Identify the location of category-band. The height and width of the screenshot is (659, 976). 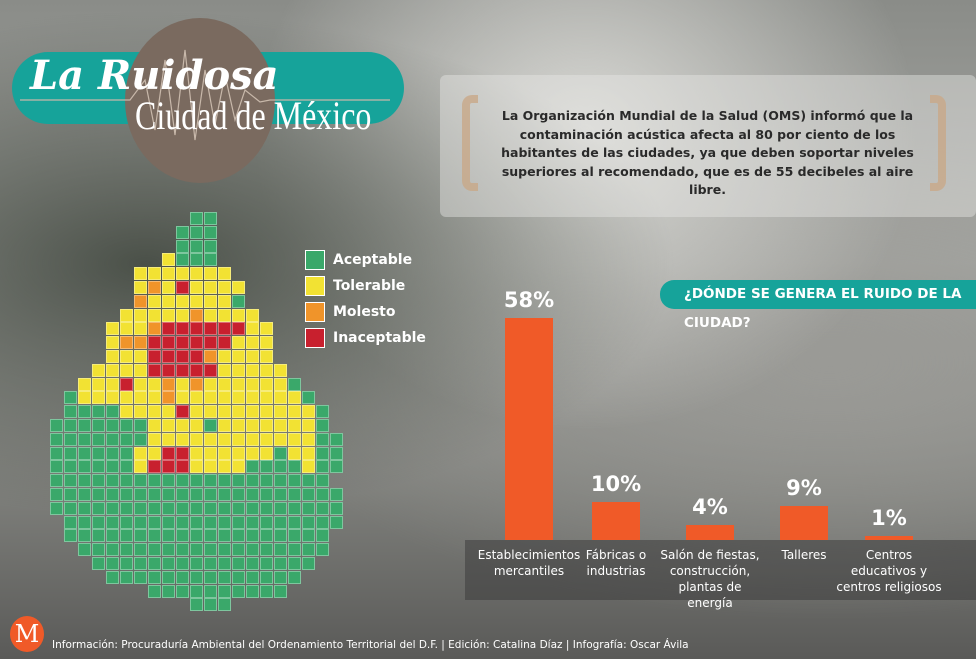
(720, 570).